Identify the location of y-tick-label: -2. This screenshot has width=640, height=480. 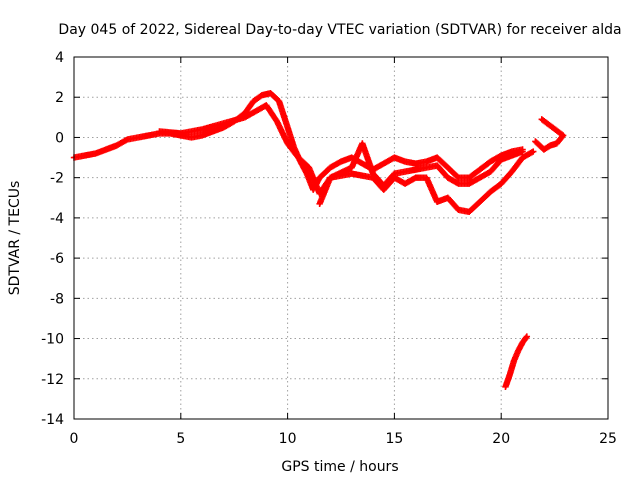
(57, 179).